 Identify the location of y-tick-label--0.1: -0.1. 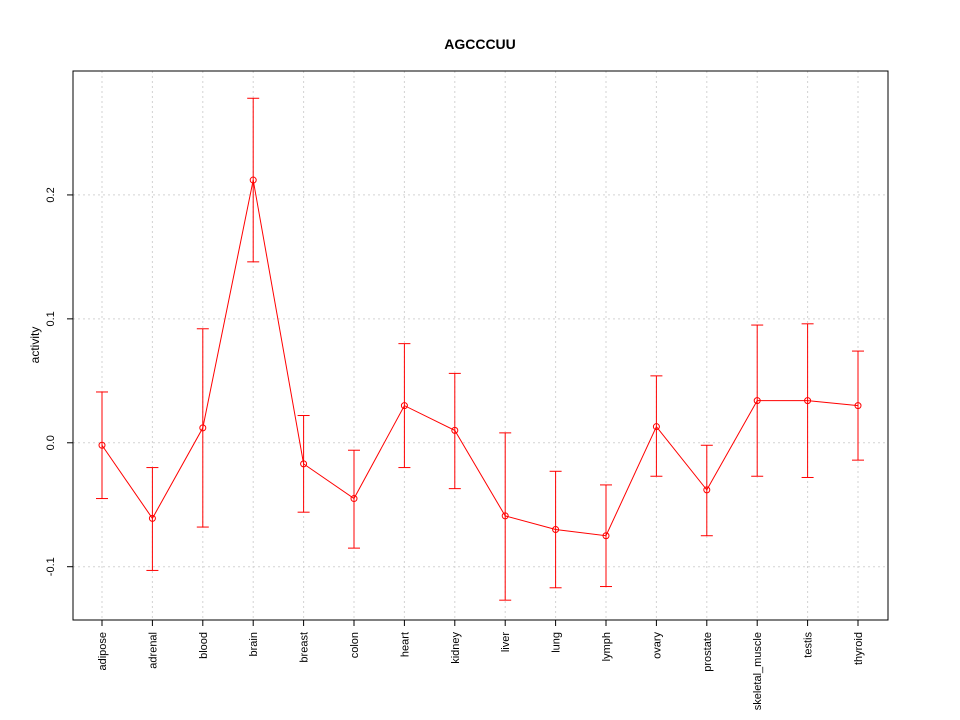
(51, 566).